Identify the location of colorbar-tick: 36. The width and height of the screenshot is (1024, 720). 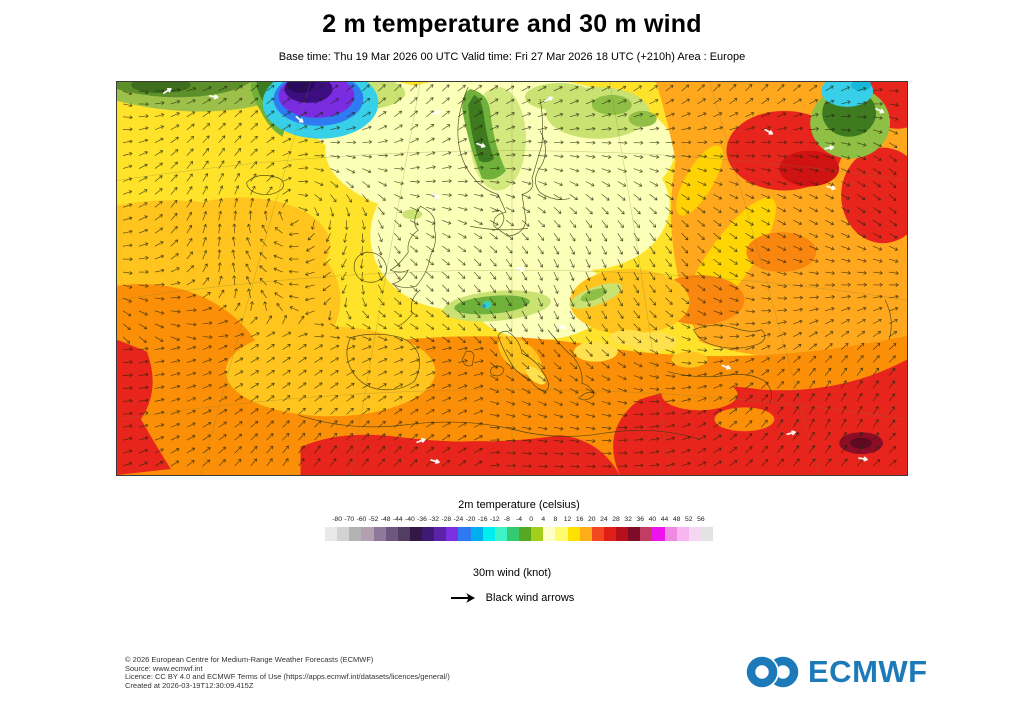
(640, 519).